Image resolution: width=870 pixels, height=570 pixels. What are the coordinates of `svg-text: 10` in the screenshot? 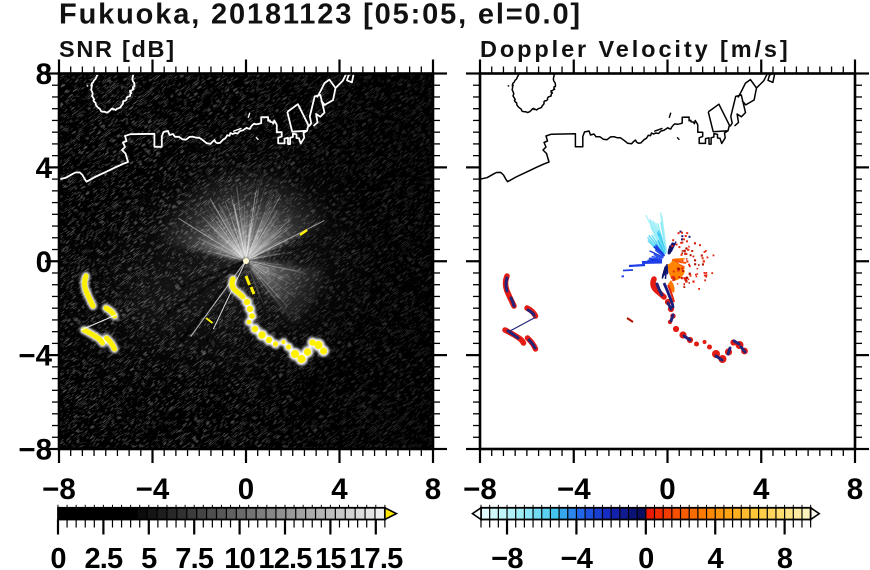 It's located at (239, 556).